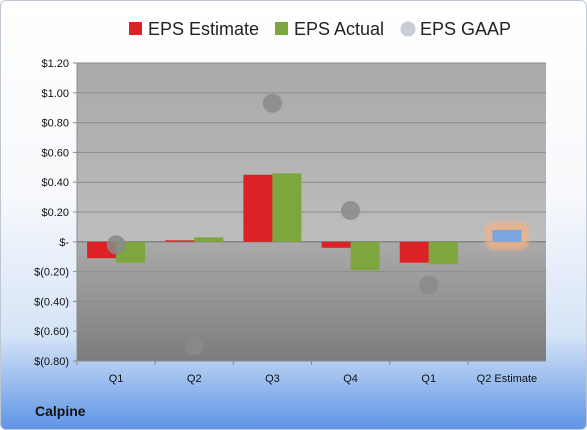 The image size is (587, 430). I want to click on legend-label: EPS Estimate, so click(203, 29).